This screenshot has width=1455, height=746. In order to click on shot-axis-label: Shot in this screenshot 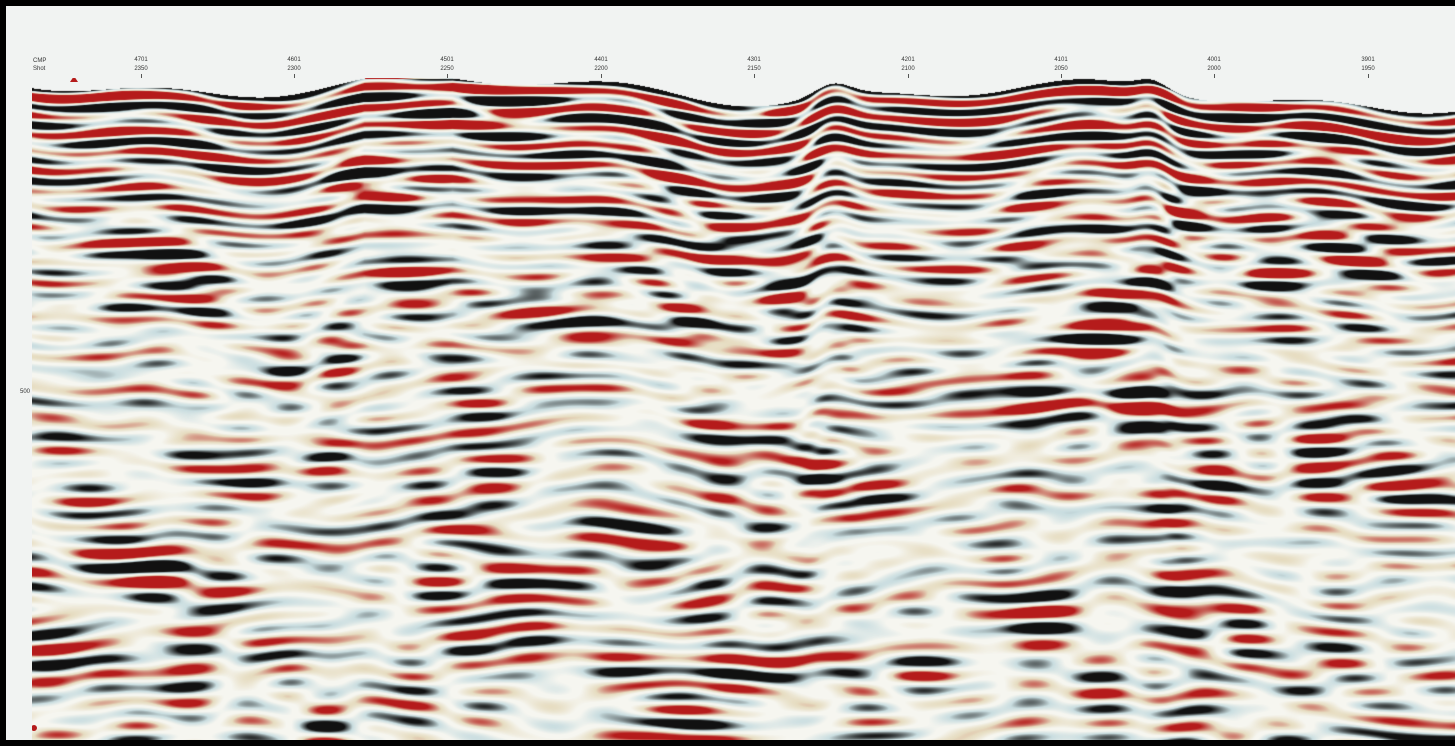, I will do `click(39, 69)`.